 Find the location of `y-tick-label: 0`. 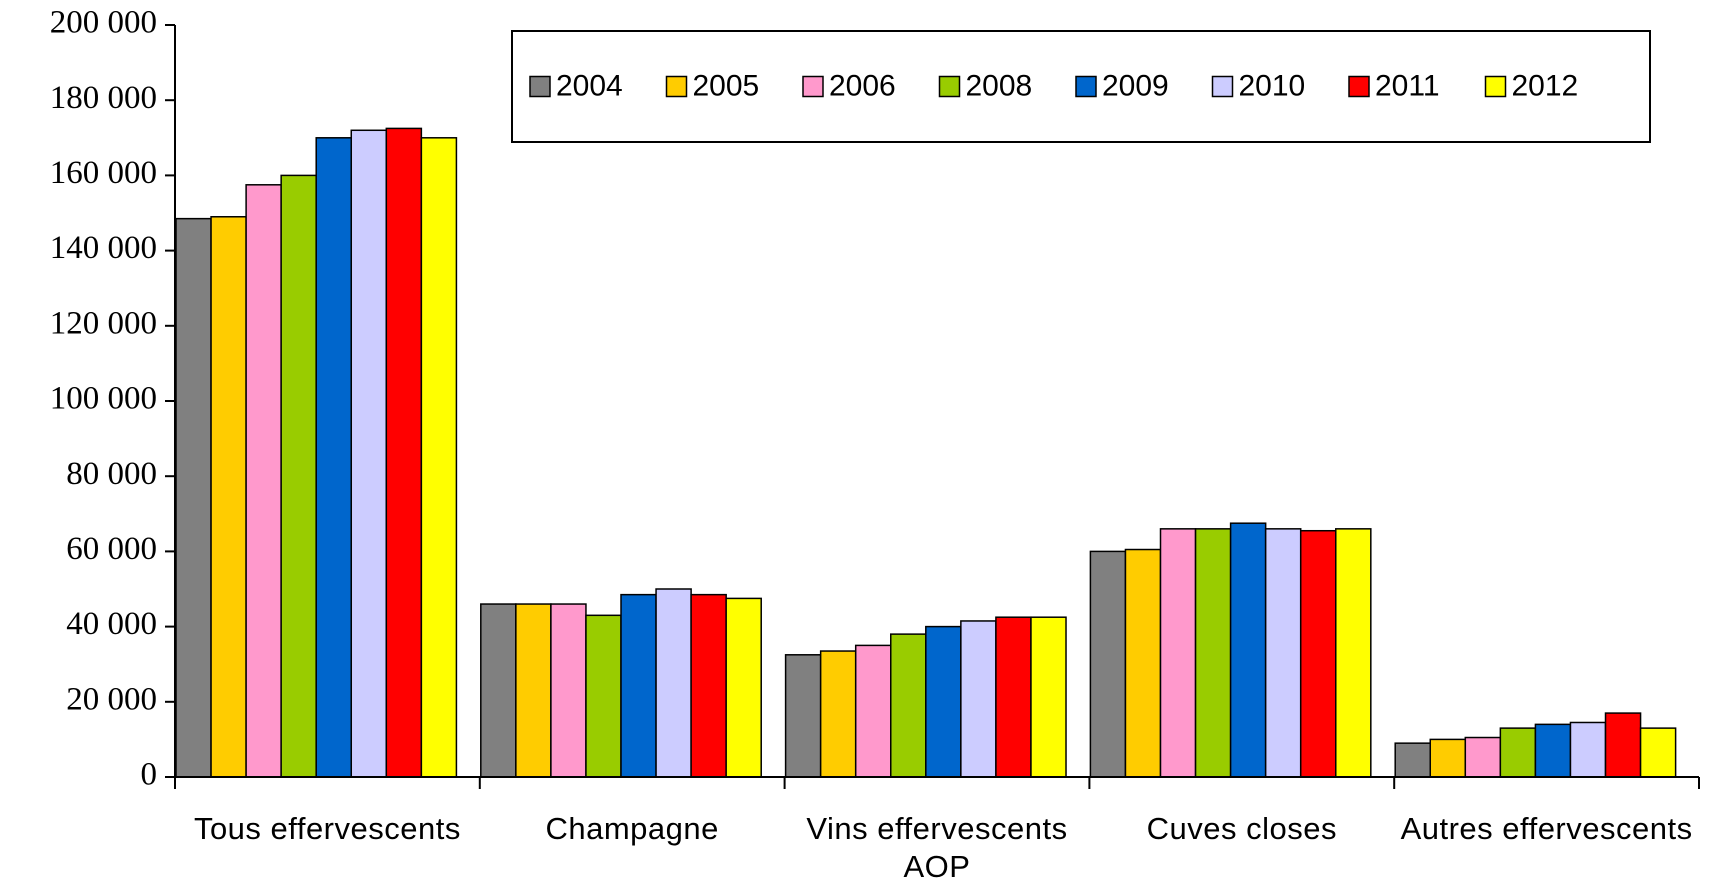

y-tick-label: 0 is located at coordinates (149, 775).